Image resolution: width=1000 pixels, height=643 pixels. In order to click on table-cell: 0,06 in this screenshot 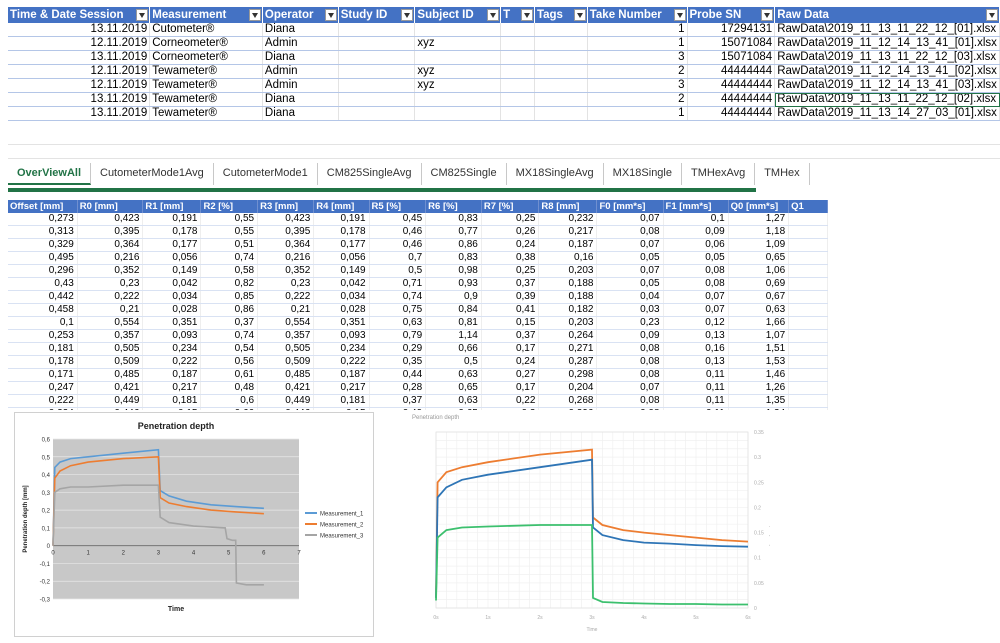, I will do `click(696, 245)`.